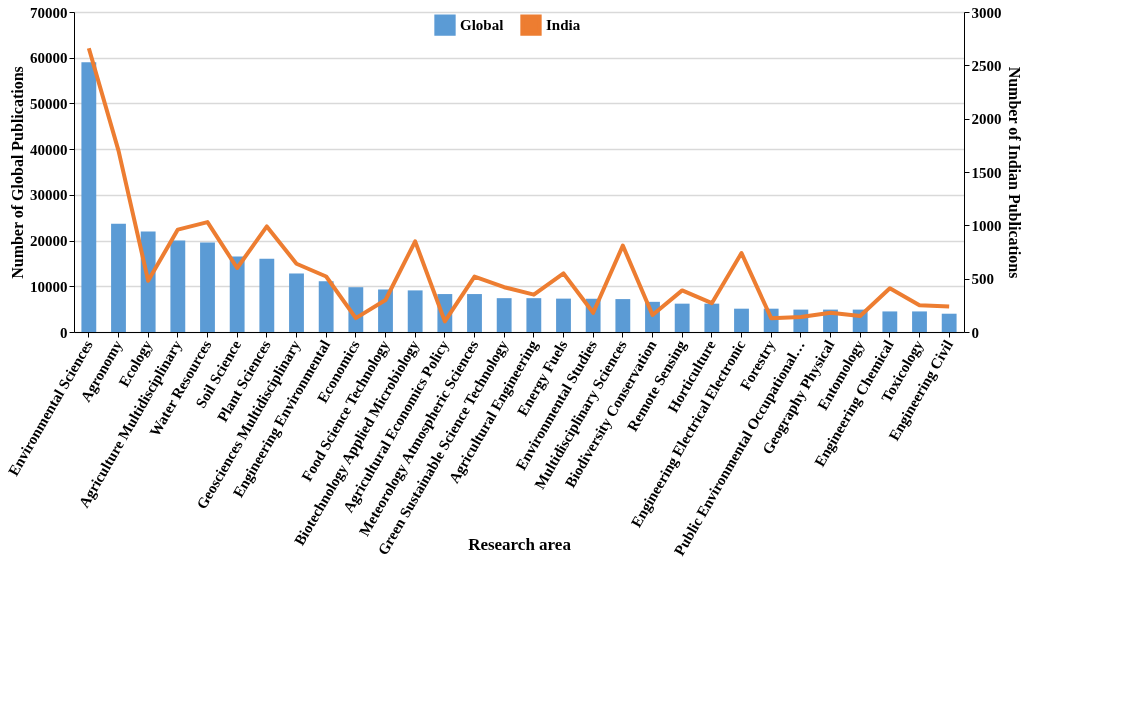  What do you see at coordinates (49, 149) in the screenshot?
I see `y-tick-label: 40000` at bounding box center [49, 149].